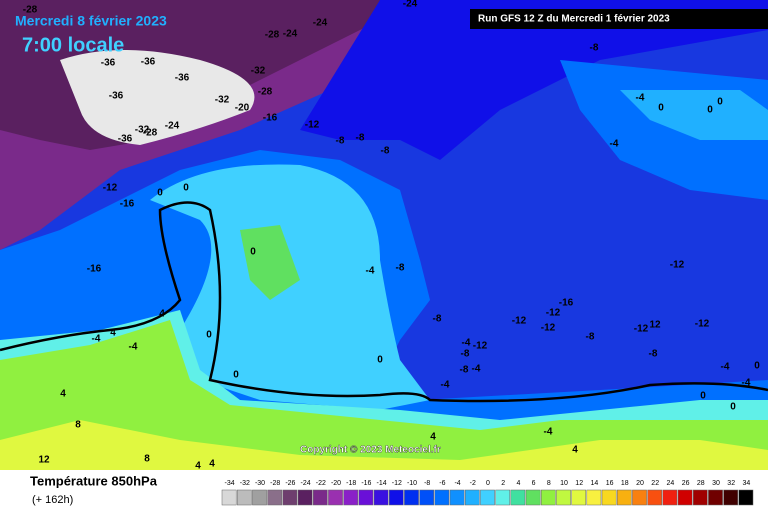  Describe the element at coordinates (290, 483) in the screenshot. I see `legend-tick-label: -26` at that location.